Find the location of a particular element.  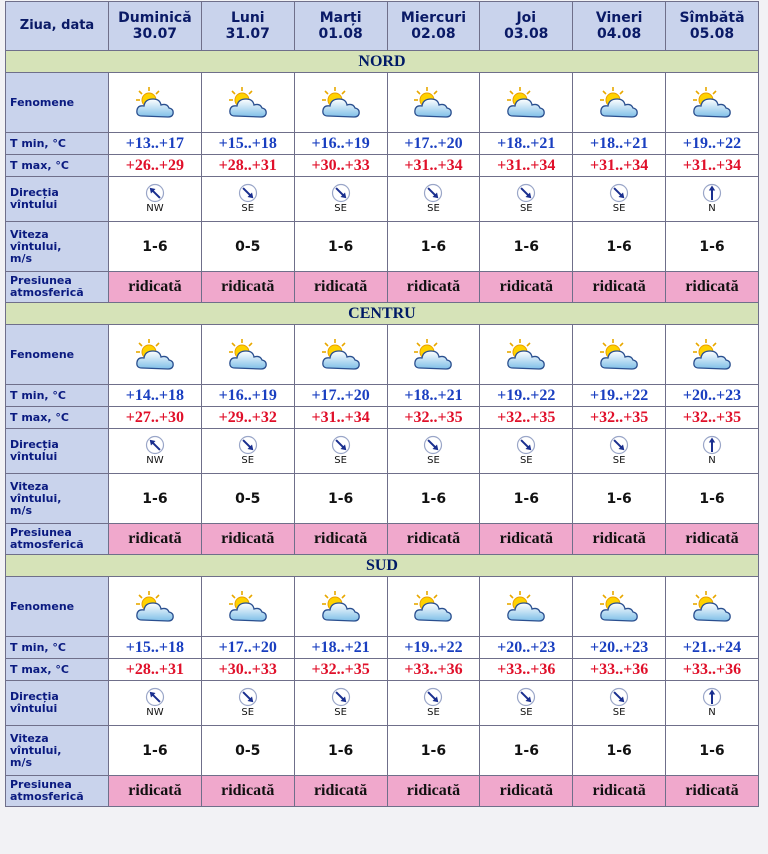

tmin-value: +14..+18 is located at coordinates (155, 395).